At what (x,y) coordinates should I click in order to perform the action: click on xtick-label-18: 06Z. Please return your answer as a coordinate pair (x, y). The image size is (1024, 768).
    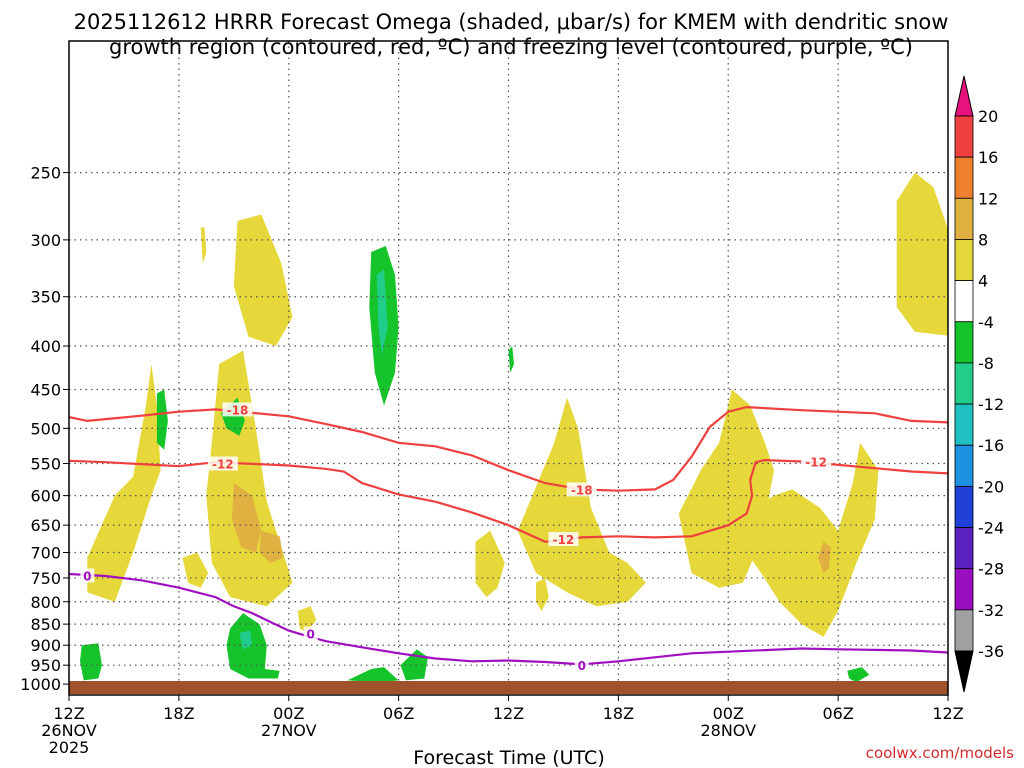
    Looking at the image, I should click on (398, 713).